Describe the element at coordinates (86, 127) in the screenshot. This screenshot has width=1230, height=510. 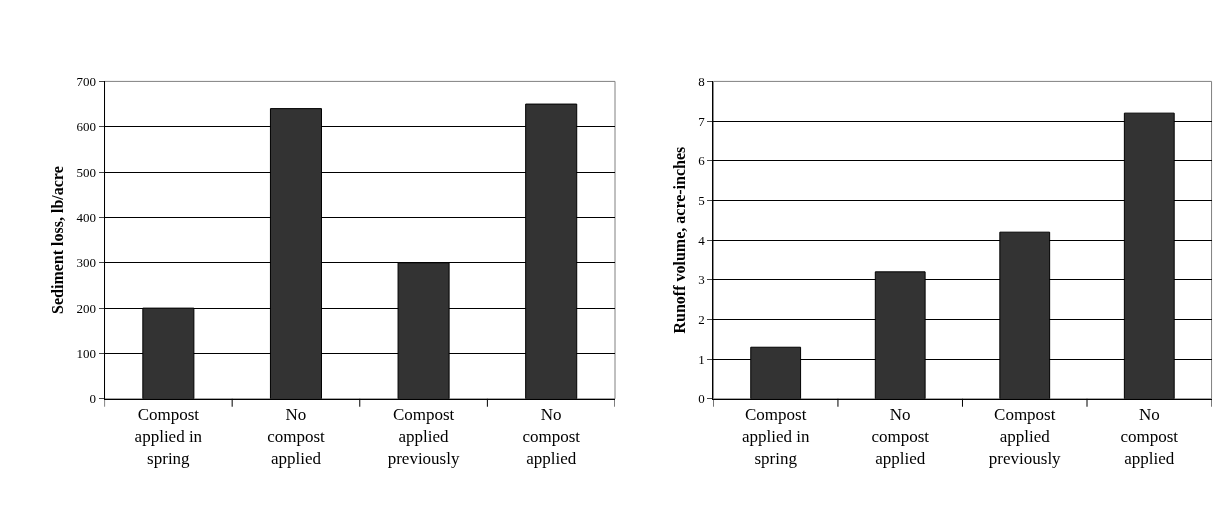
I see `y-tick-label: 600` at that location.